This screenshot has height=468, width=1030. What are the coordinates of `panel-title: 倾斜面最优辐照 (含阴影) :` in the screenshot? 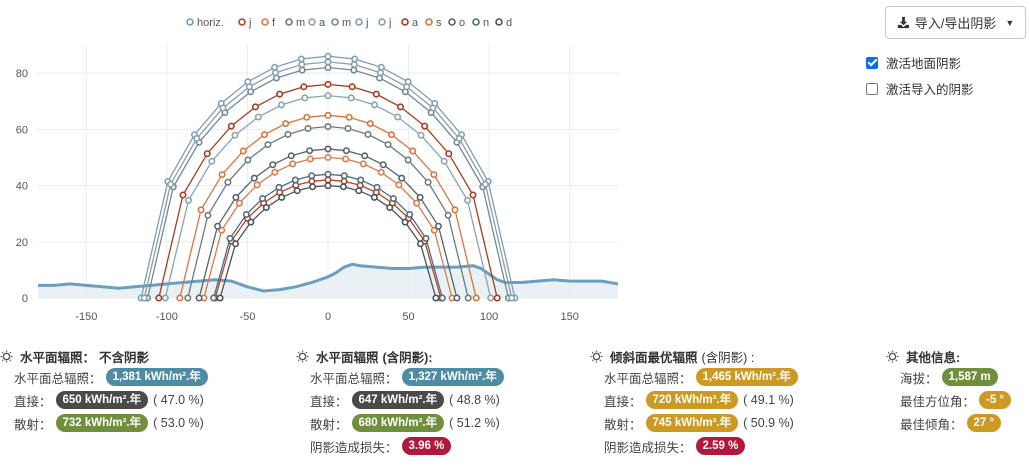 It's located at (694, 356).